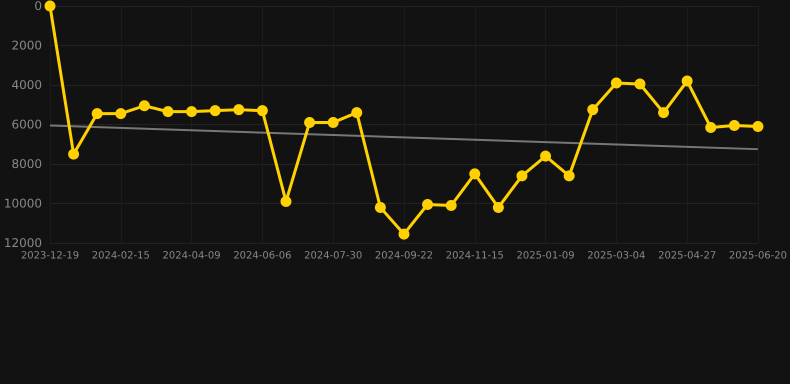  What do you see at coordinates (26, 125) in the screenshot?
I see `y-tick-label: 6000` at bounding box center [26, 125].